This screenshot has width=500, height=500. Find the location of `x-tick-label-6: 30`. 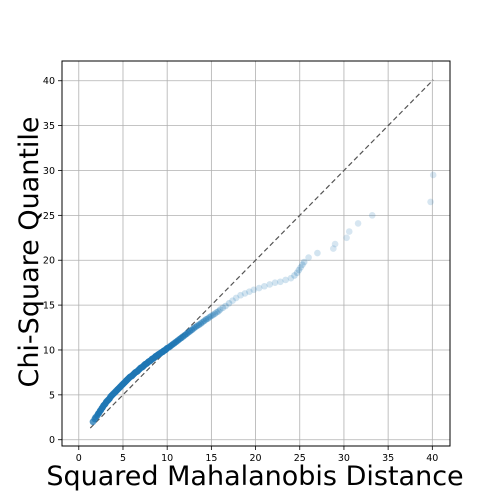

x-tick-label-6: 30 is located at coordinates (344, 458).